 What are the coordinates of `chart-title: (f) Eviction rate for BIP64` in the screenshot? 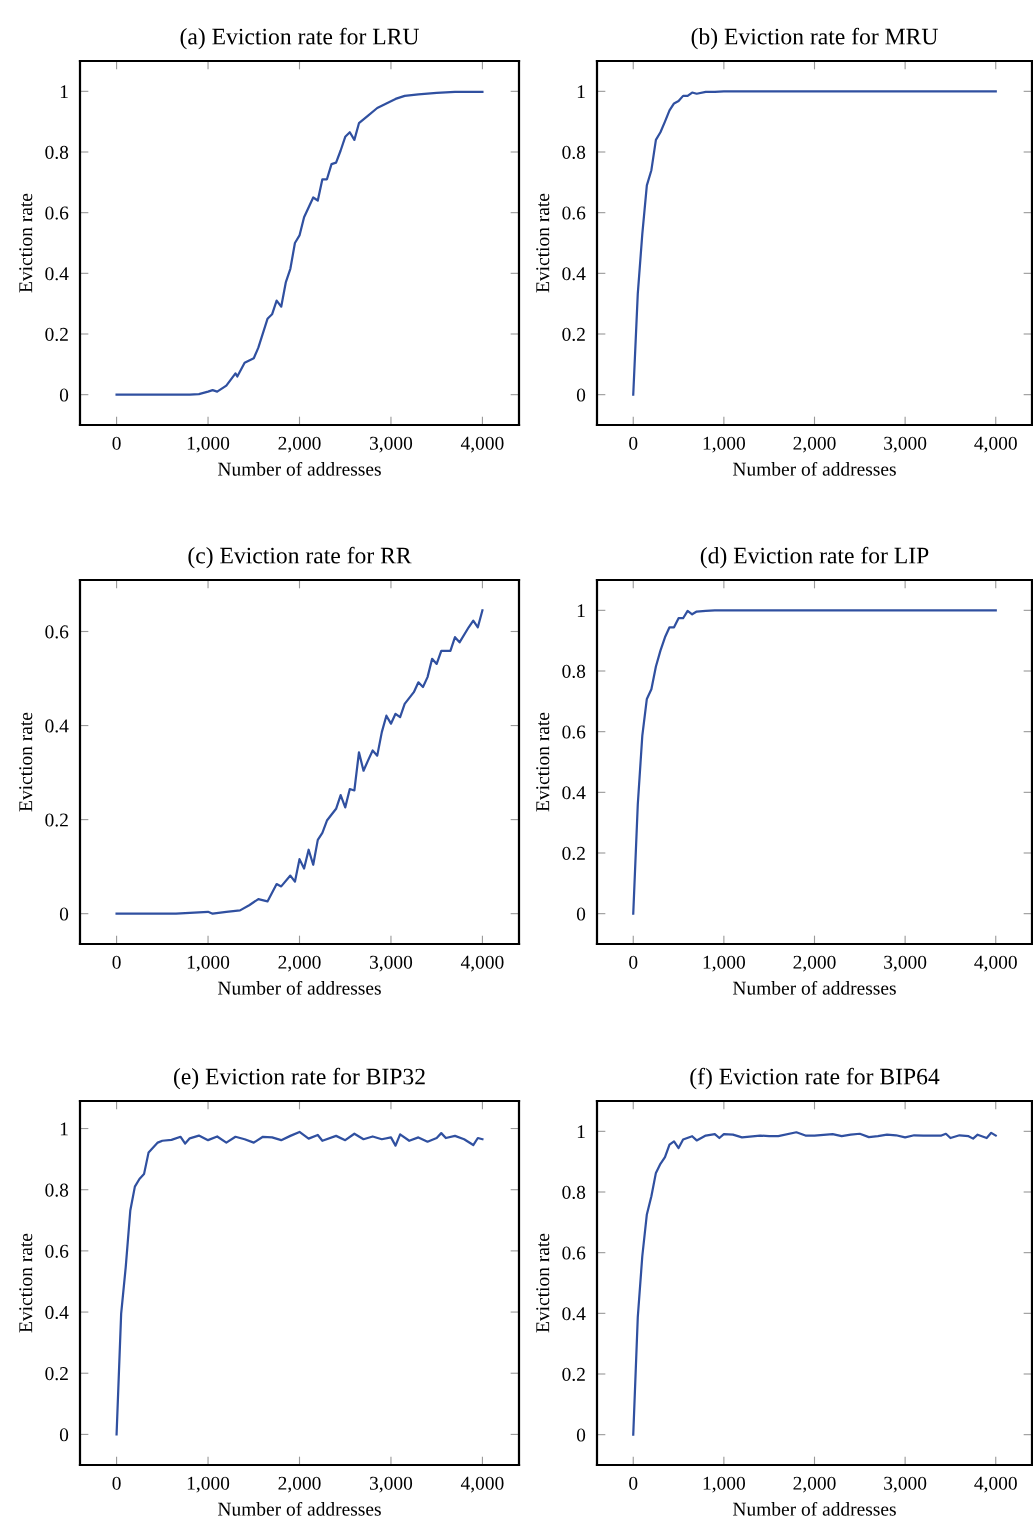 It's located at (815, 1078).